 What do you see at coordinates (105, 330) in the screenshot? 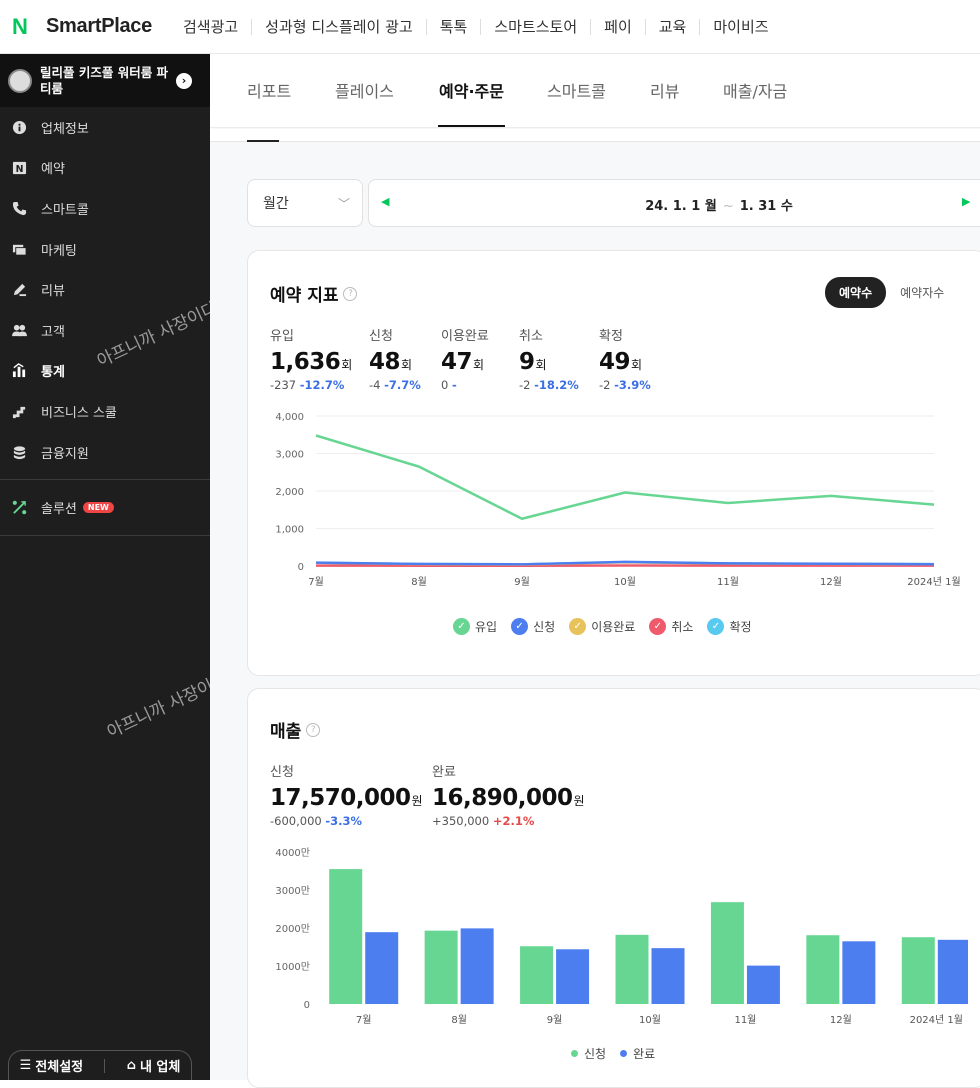
I see `sidebar-item-customer: 고객` at bounding box center [105, 330].